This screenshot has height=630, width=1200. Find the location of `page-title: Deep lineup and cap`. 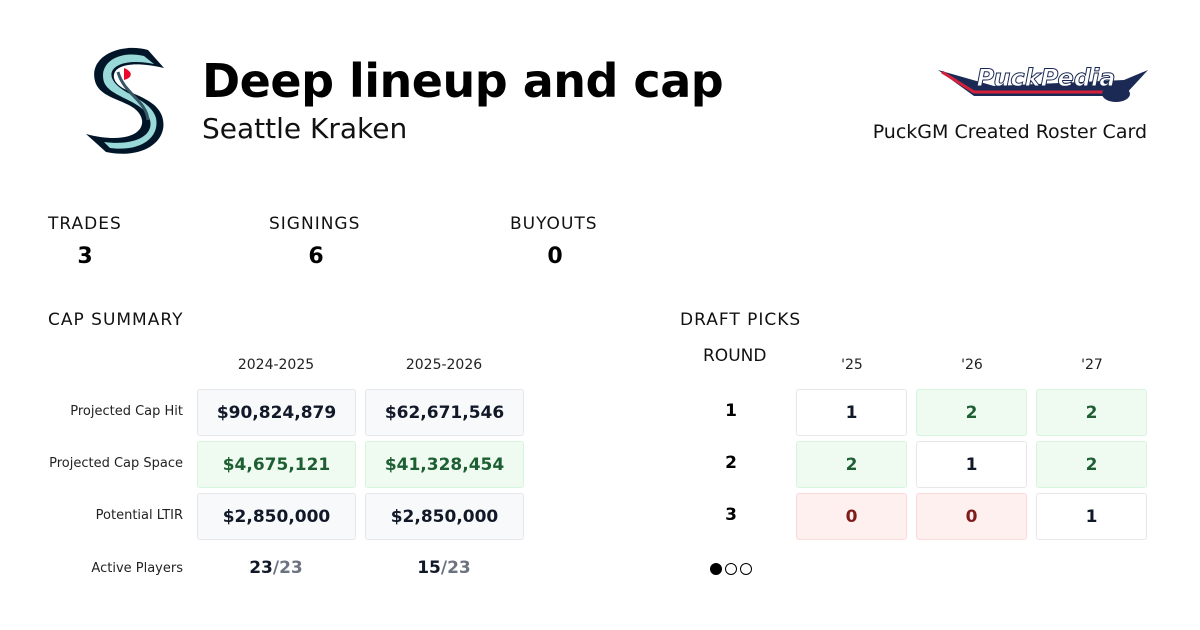

page-title: Deep lineup and cap is located at coordinates (463, 81).